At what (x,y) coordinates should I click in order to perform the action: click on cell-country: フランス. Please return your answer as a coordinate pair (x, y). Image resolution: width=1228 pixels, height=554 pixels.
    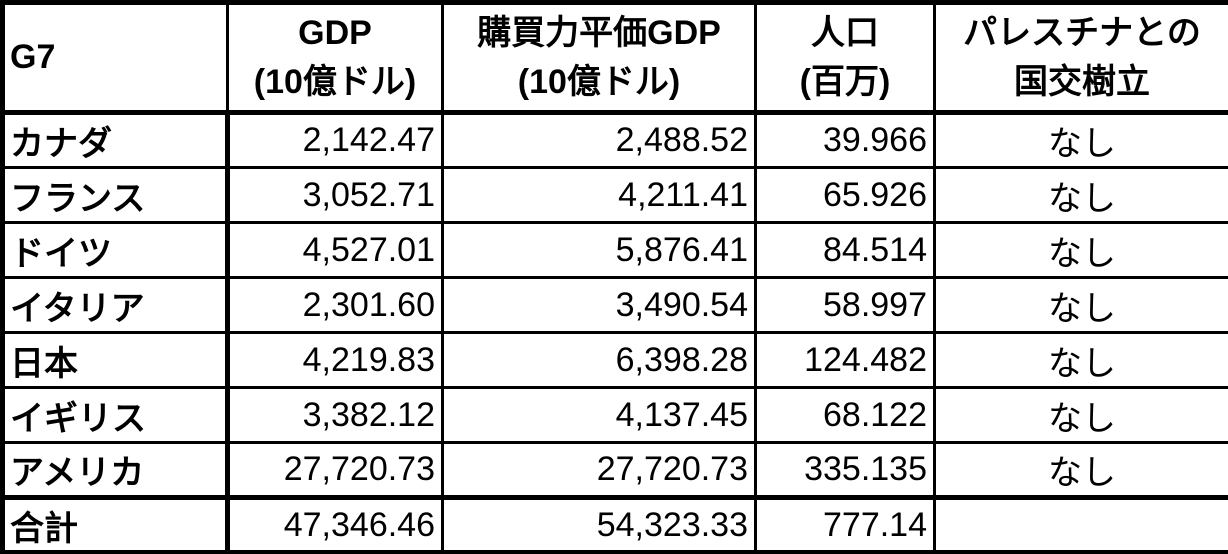
    Looking at the image, I should click on (115, 195).